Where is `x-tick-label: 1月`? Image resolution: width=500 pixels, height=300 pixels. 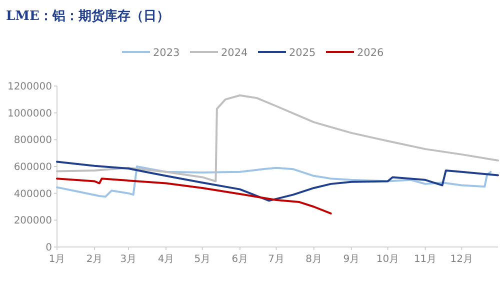
x-tick-label: 1月 is located at coordinates (57, 259).